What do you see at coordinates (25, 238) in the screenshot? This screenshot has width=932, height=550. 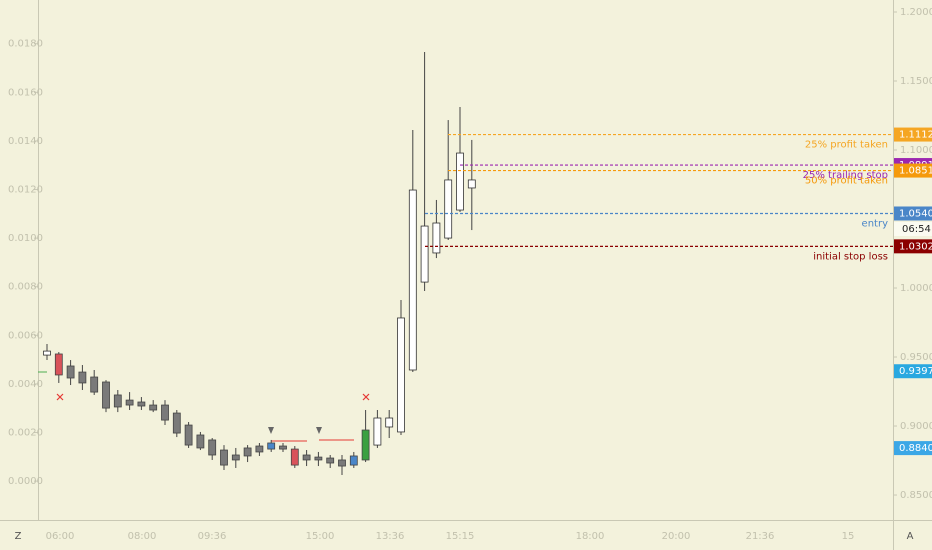 I see `y2-tick-label: 0.0100` at bounding box center [25, 238].